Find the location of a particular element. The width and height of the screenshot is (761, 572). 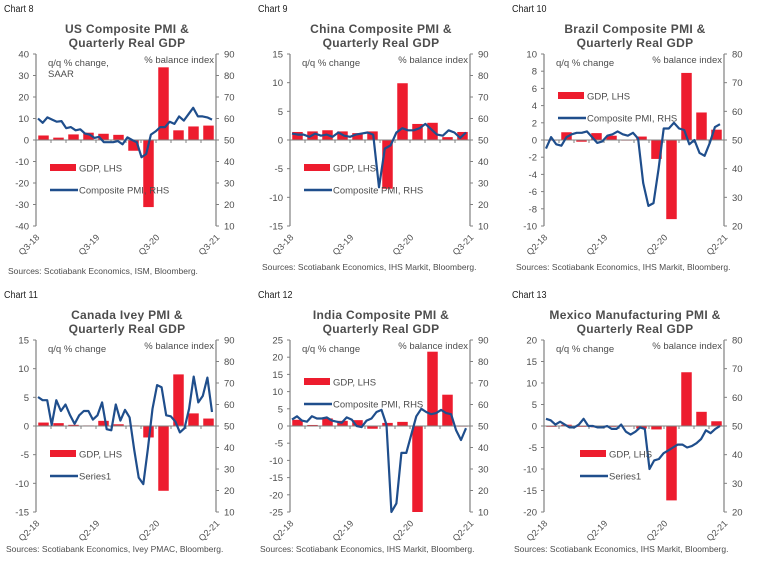

left-tick-label: -8 is located at coordinates (533, 209).